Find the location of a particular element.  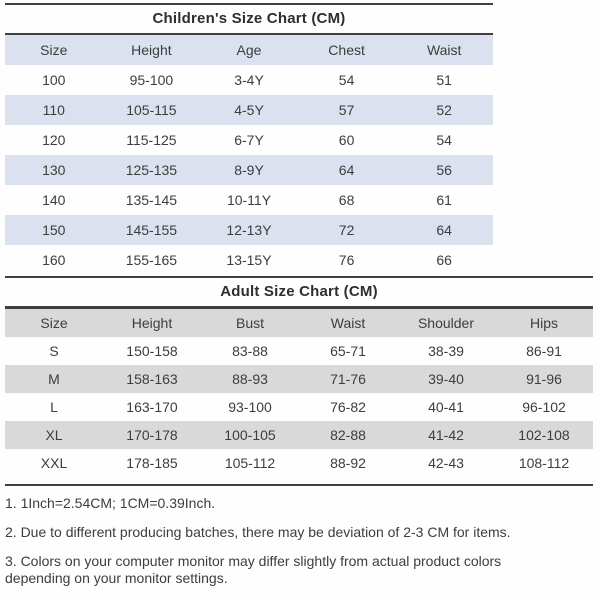

table-cell: 82-88 is located at coordinates (348, 435).